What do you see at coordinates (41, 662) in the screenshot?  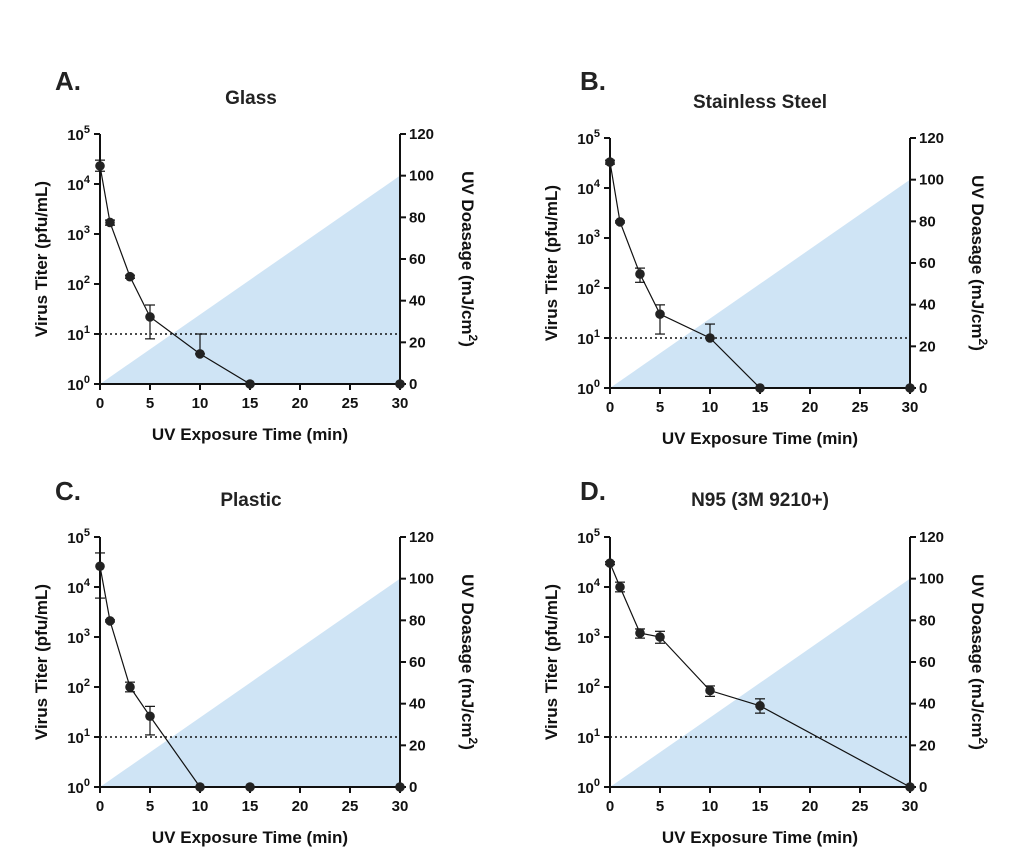 I see `y-axis-title: Virus Titer (pfu/mL)` at bounding box center [41, 662].